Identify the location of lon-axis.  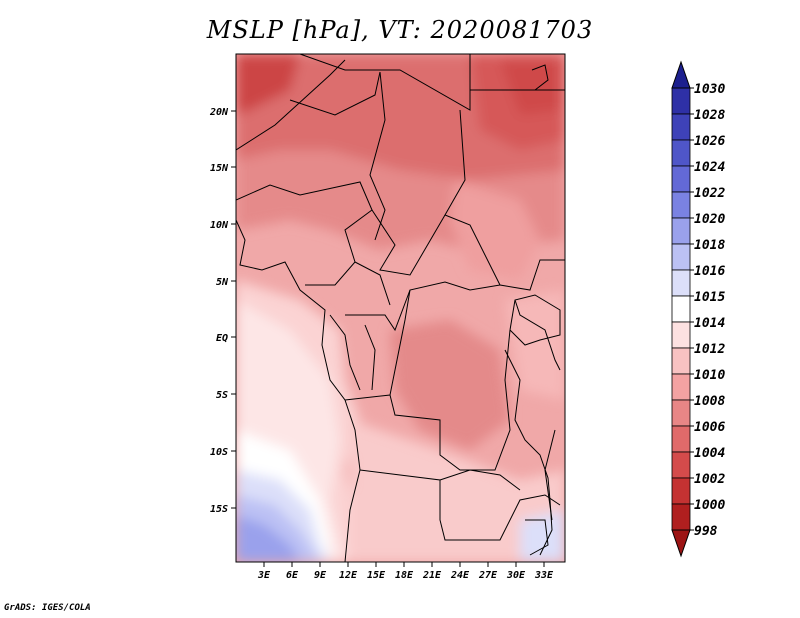
(404, 564).